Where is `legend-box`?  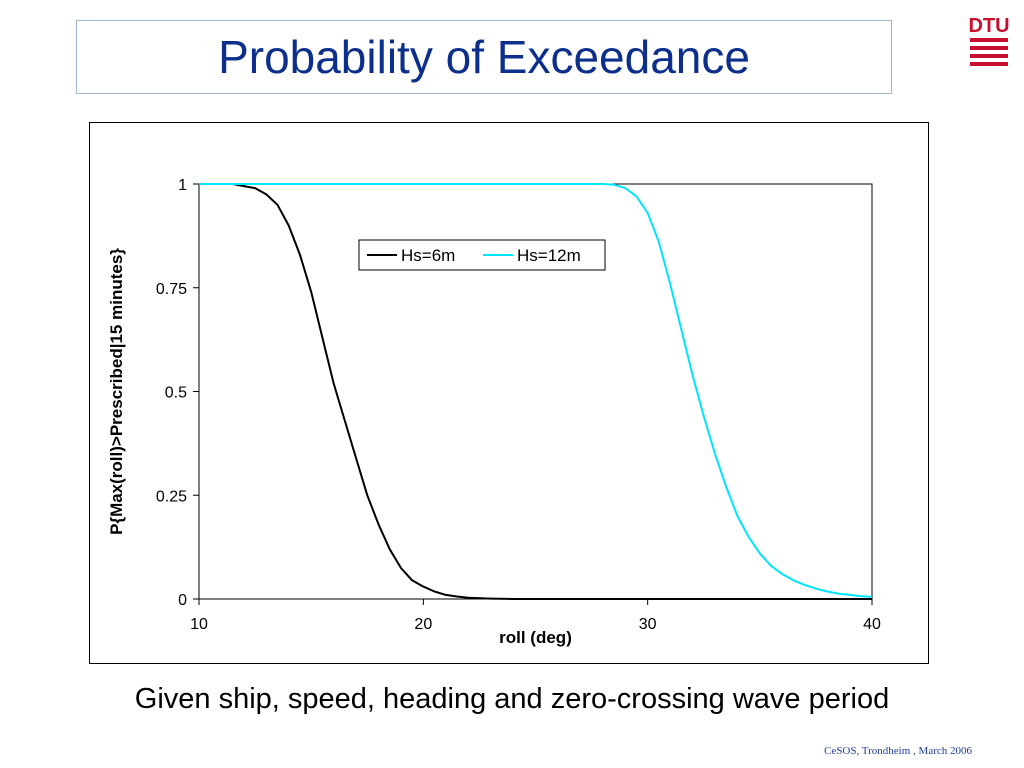
legend-box is located at coordinates (482, 255).